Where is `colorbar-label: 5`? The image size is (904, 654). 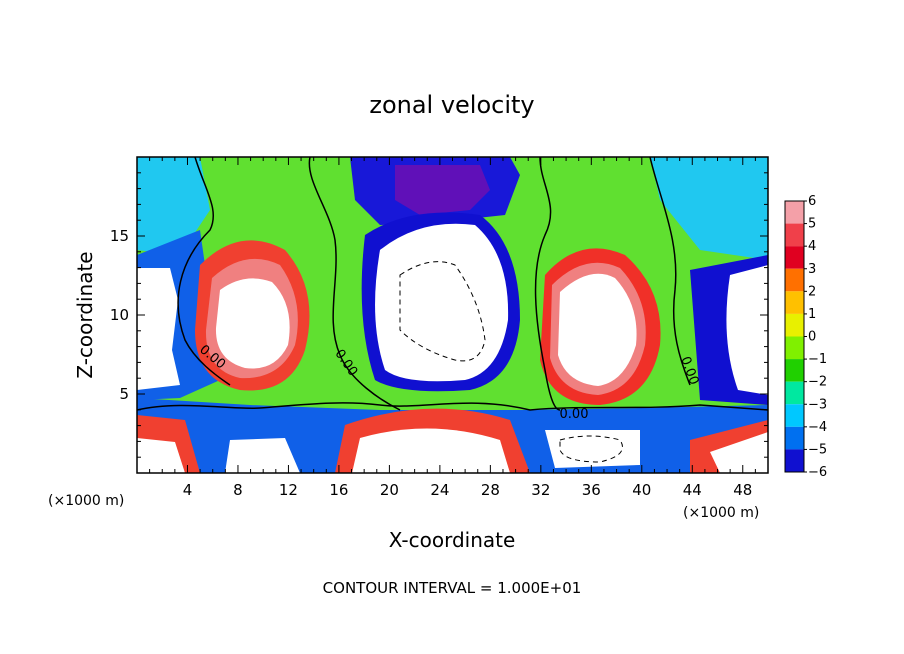 colorbar-label: 5 is located at coordinates (812, 224).